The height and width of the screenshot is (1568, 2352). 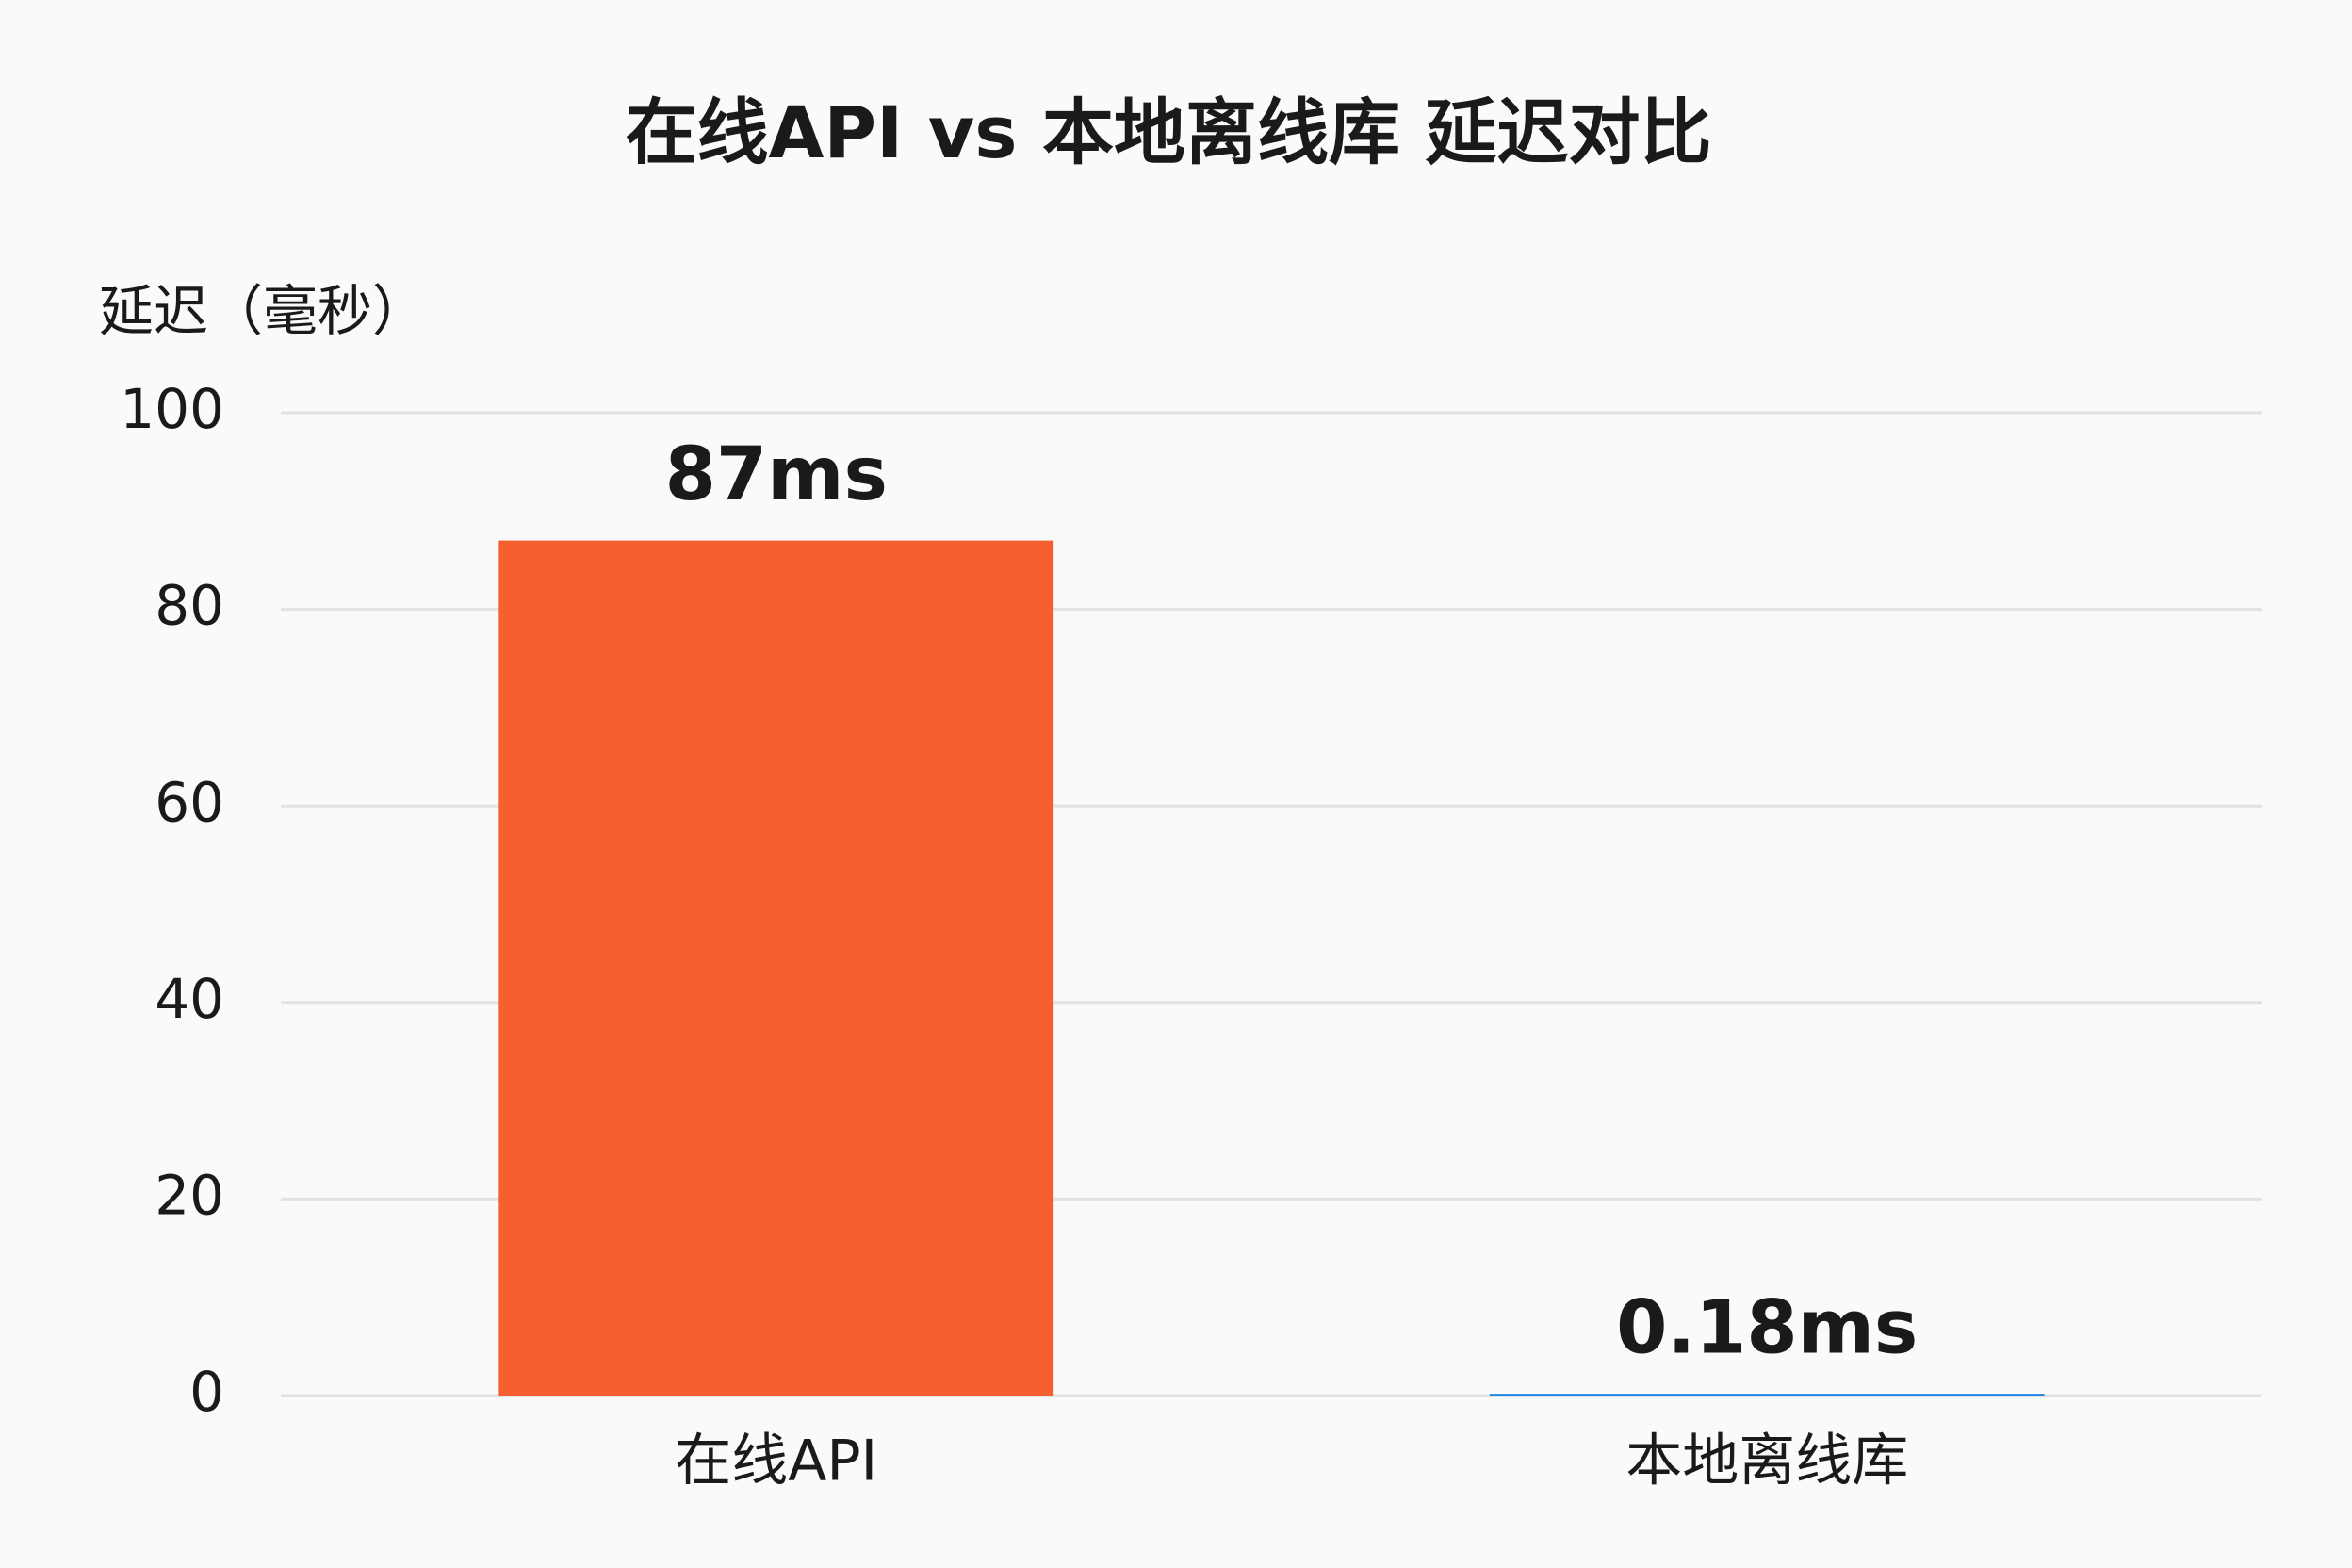 What do you see at coordinates (207, 1392) in the screenshot?
I see `y-tick-label: 0` at bounding box center [207, 1392].